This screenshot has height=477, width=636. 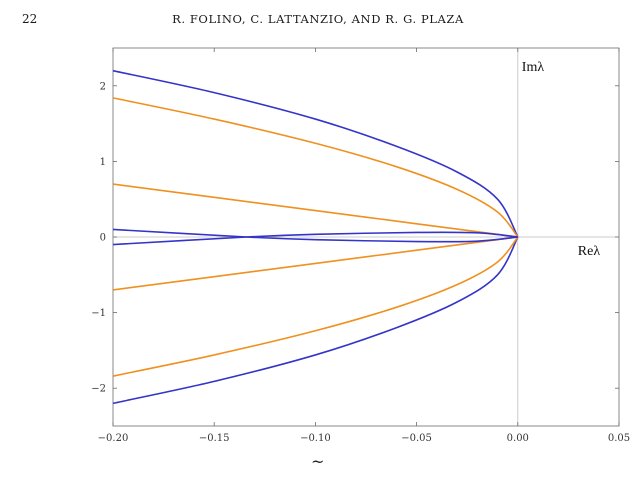 What do you see at coordinates (318, 19) in the screenshot?
I see `running-head: R. FOLINO, C. LATTANZIO, AND R. G. PLAZA` at bounding box center [318, 19].